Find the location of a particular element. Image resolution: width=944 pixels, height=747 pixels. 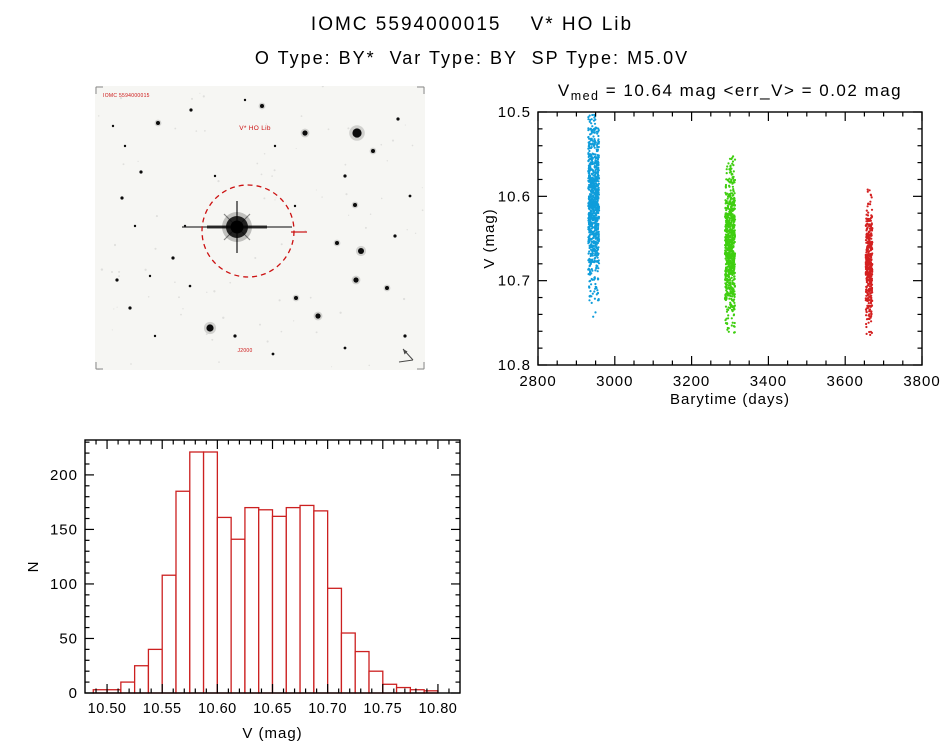

frame-corner-marks is located at coordinates (260, 228).